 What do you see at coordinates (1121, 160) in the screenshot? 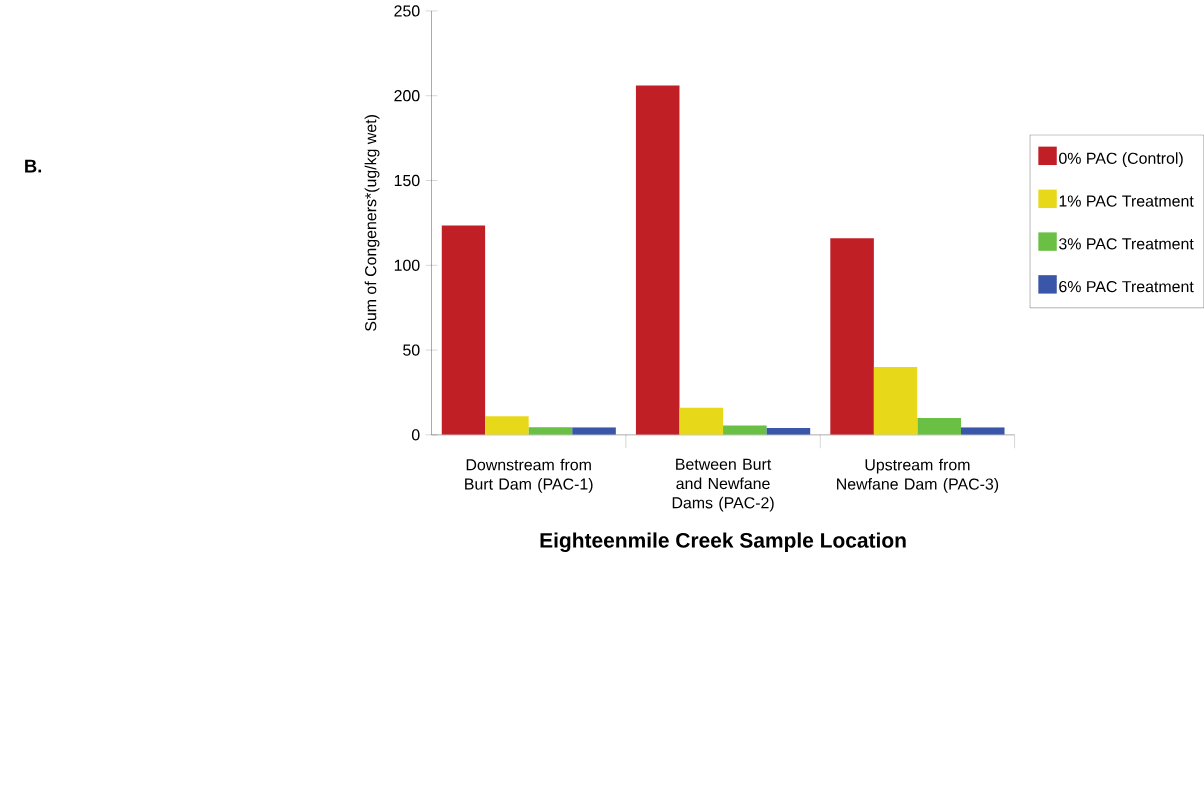
I see `legend-label: 0% PAC (Control)` at bounding box center [1121, 160].